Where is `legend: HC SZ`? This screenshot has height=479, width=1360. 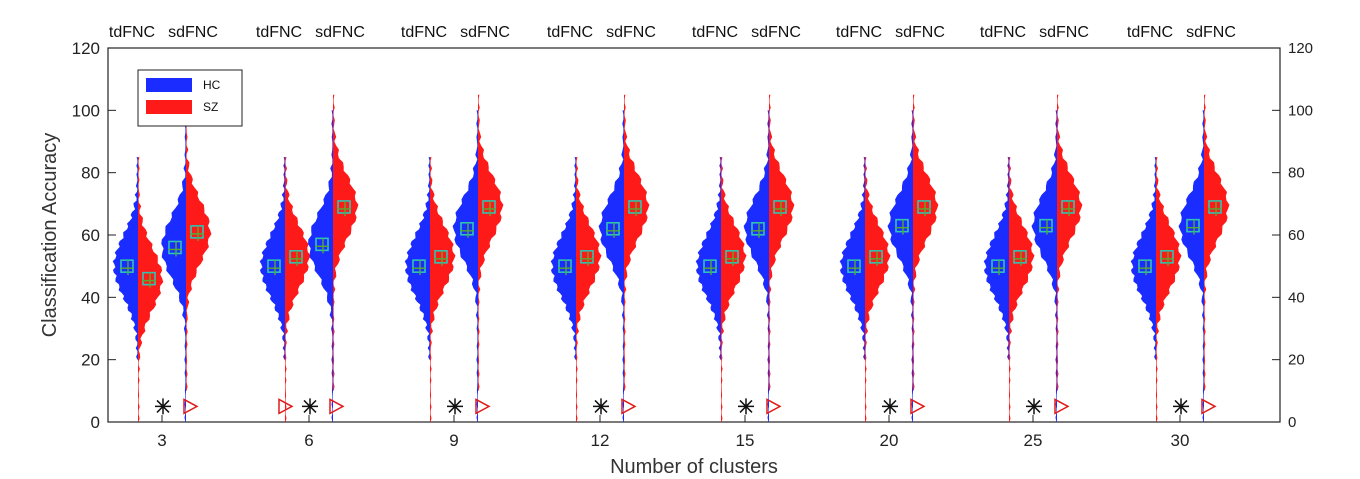
legend: HC SZ is located at coordinates (190, 98).